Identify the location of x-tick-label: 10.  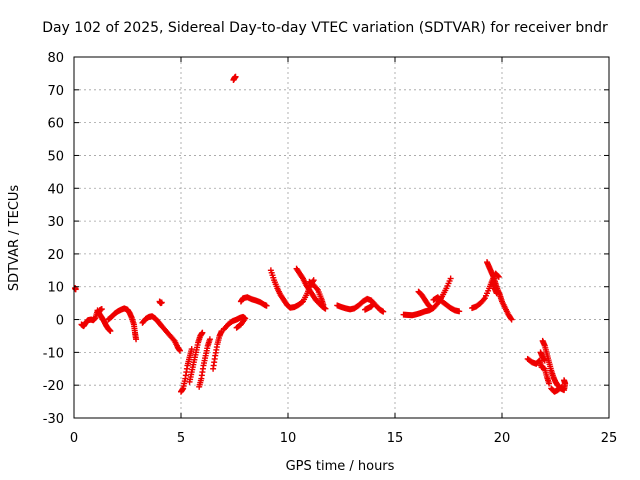
(288, 438).